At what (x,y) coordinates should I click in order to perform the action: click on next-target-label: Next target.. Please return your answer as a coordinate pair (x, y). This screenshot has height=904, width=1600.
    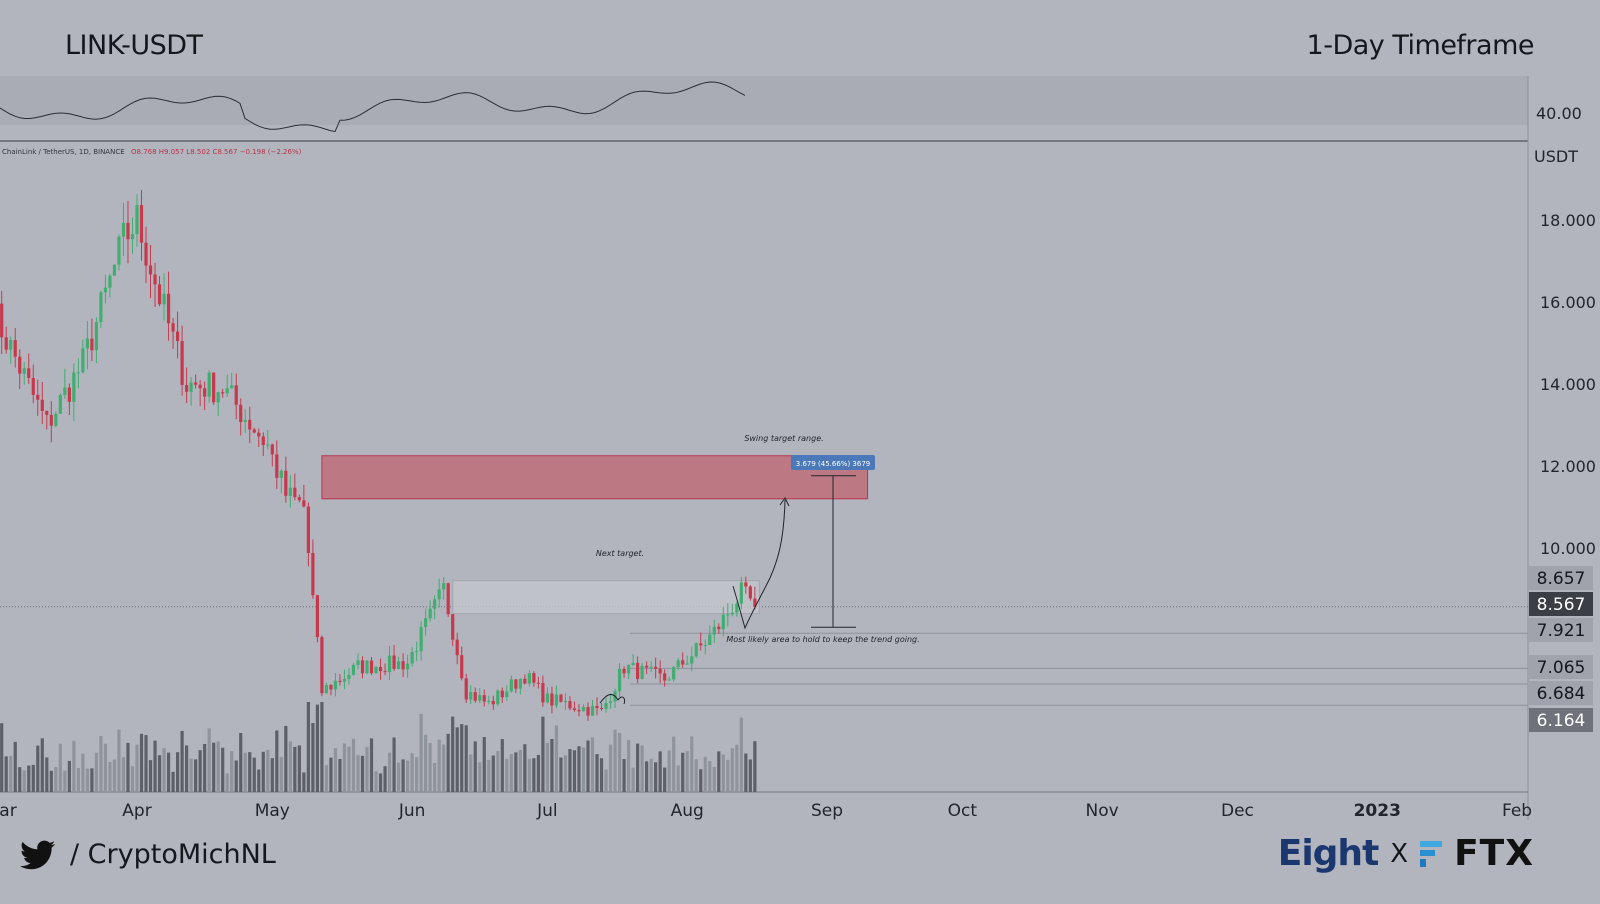
    Looking at the image, I should click on (620, 553).